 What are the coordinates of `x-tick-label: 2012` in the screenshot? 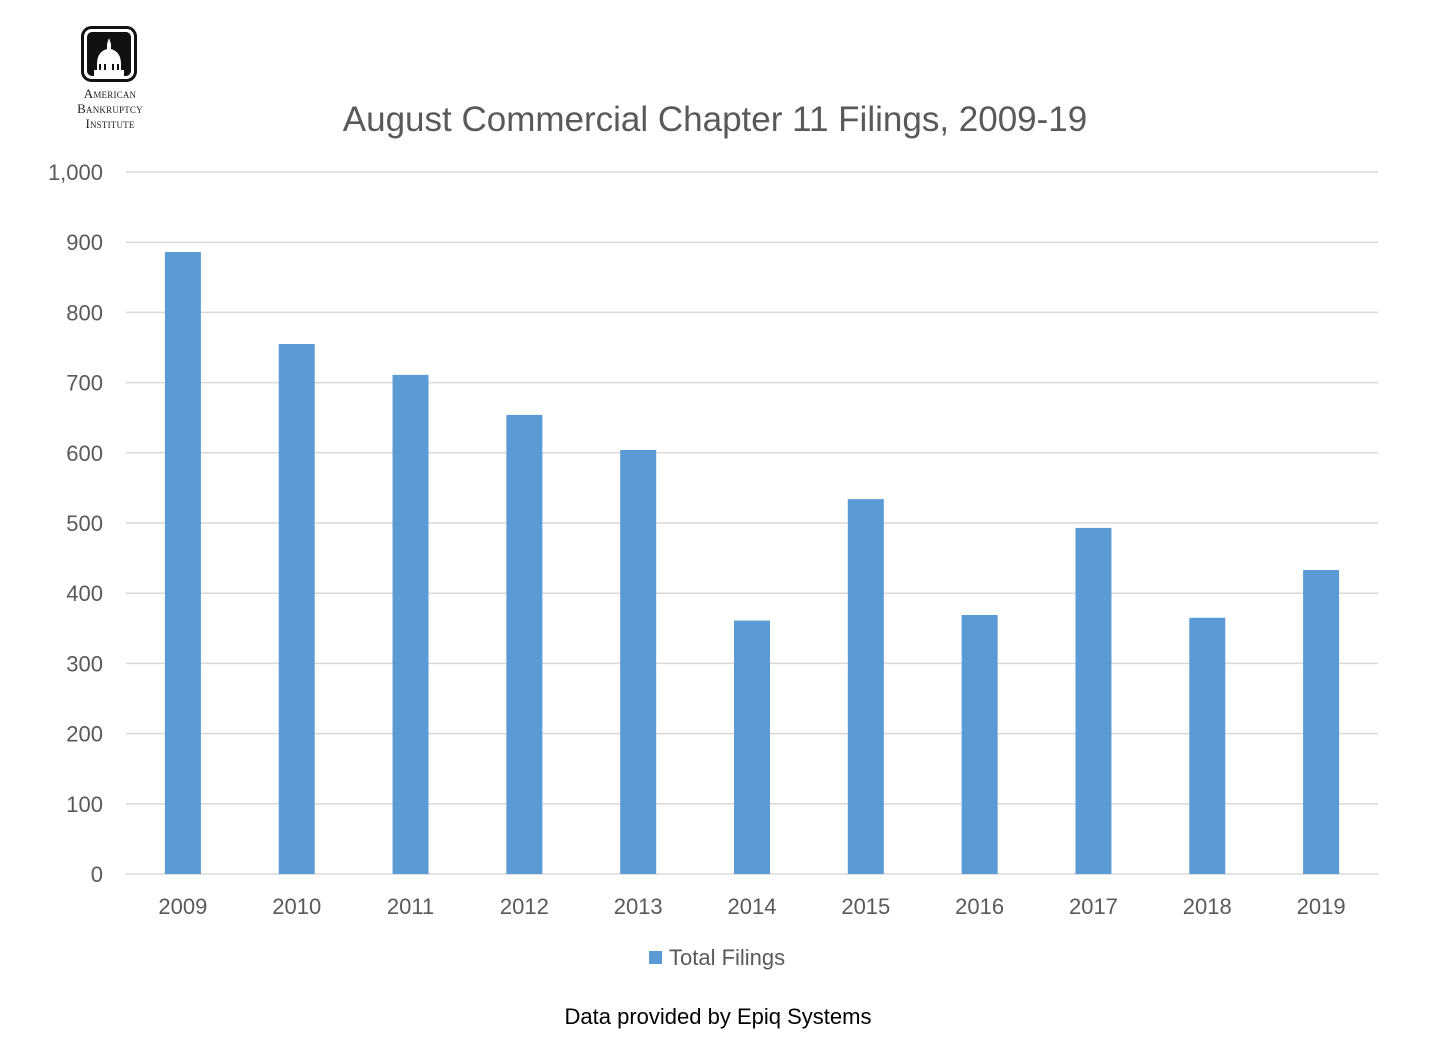 It's located at (524, 906).